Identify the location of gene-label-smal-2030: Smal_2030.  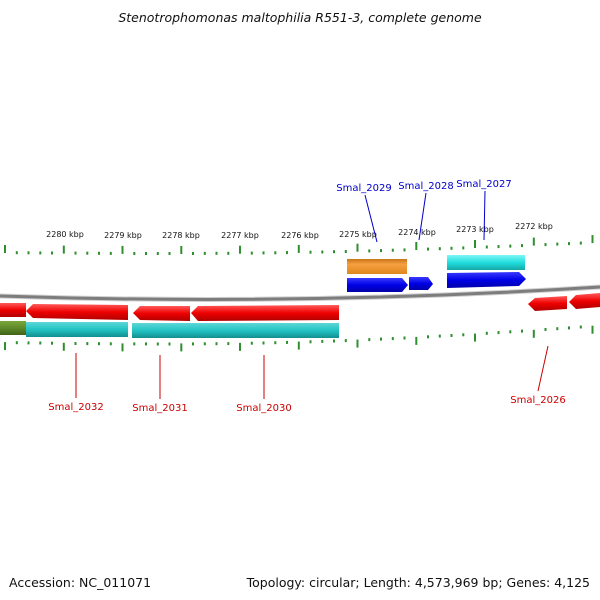
(263, 408).